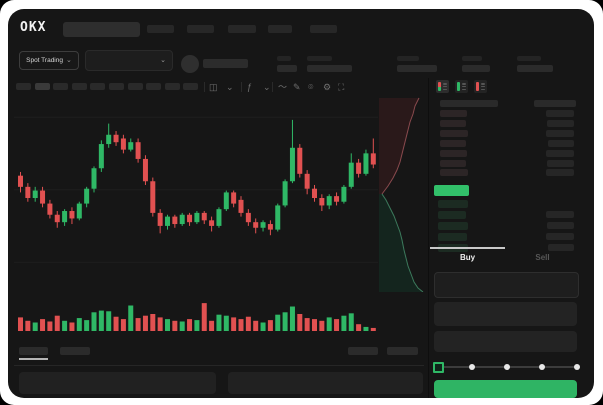  What do you see at coordinates (250, 87) in the screenshot?
I see `indicators-icon: ƒ` at bounding box center [250, 87].